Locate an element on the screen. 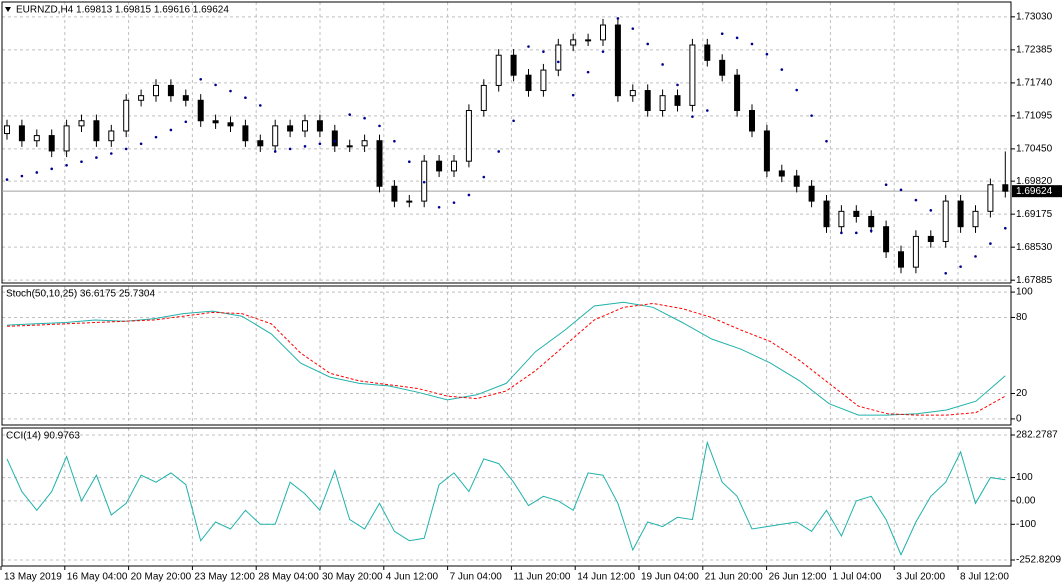 The image size is (1064, 586). x-tick-label: 16 May 04:00 is located at coordinates (97, 577).